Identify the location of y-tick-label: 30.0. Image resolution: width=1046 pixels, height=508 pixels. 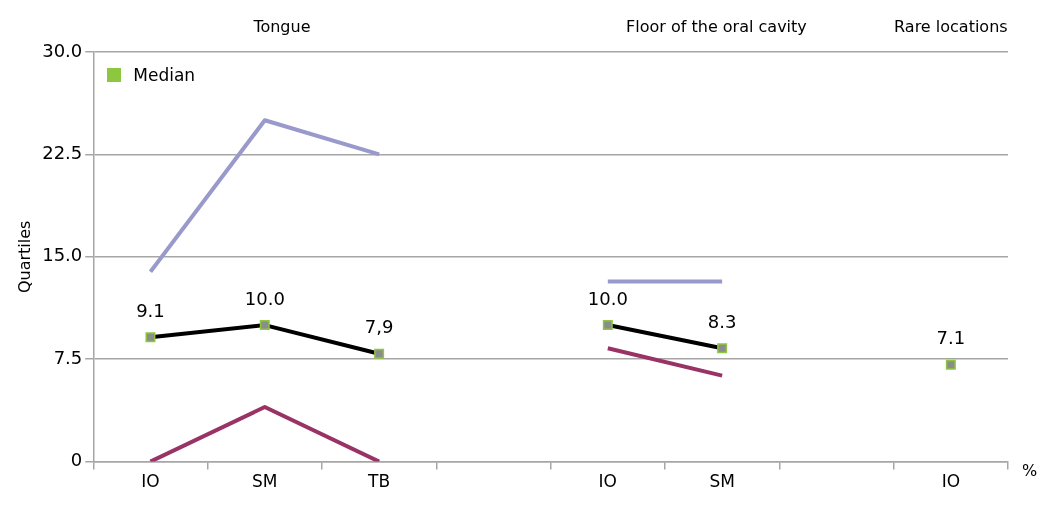
(62, 50).